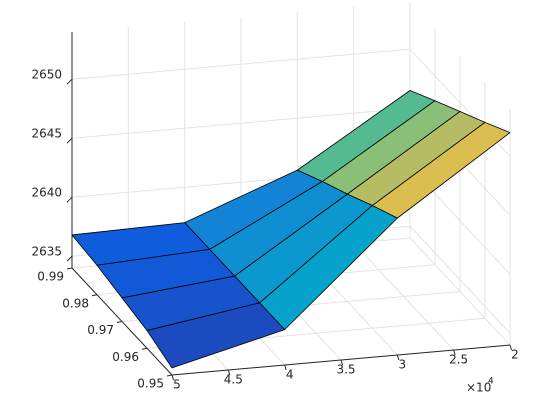  Describe the element at coordinates (177, 385) in the screenshot. I see `x-tick-label: 5` at that location.